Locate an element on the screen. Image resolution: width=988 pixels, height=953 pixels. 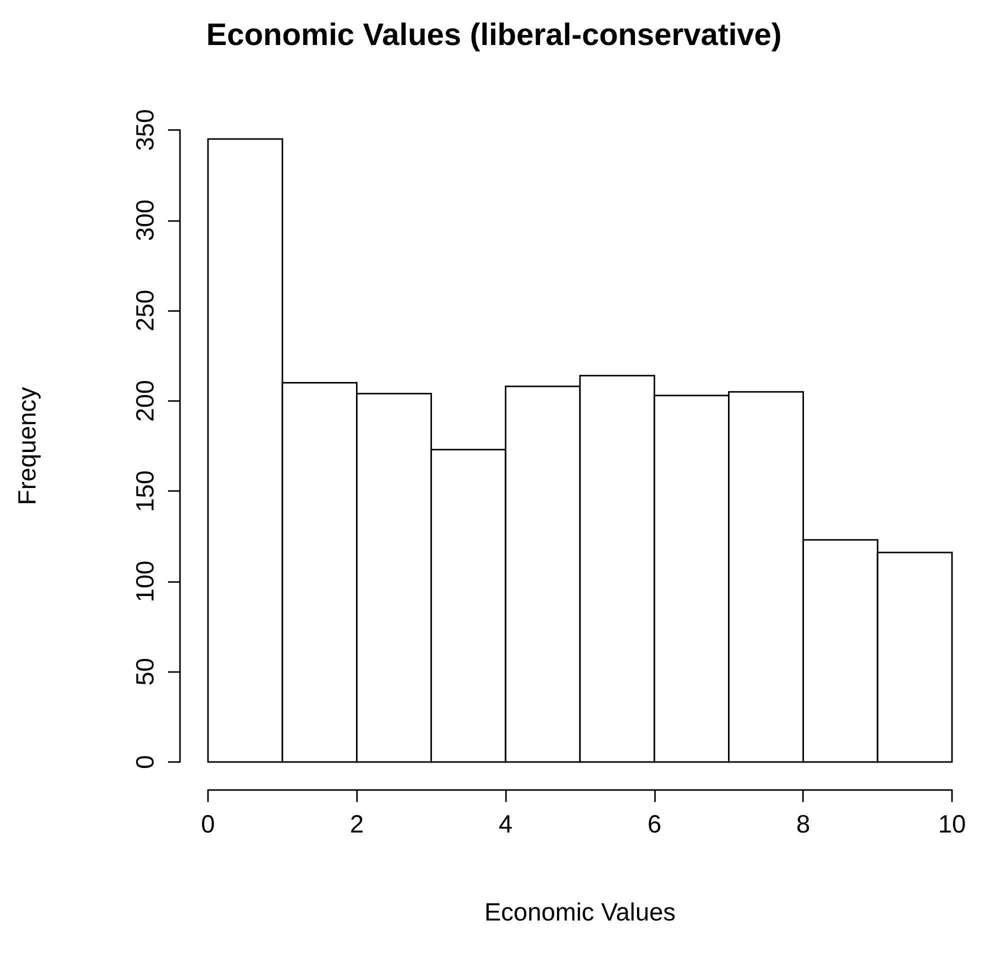
y-tick-label: 100 is located at coordinates (146, 581).